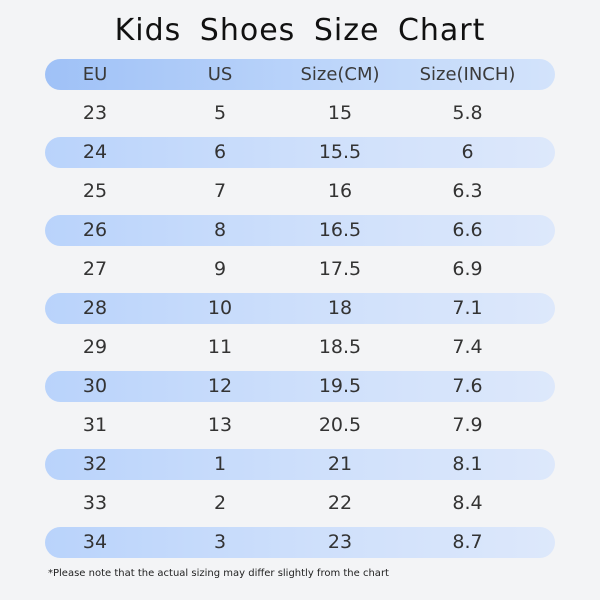 This screenshot has height=600, width=600. Describe the element at coordinates (300, 425) in the screenshot. I see `table-row: 31 13 20.5 7.9` at that location.